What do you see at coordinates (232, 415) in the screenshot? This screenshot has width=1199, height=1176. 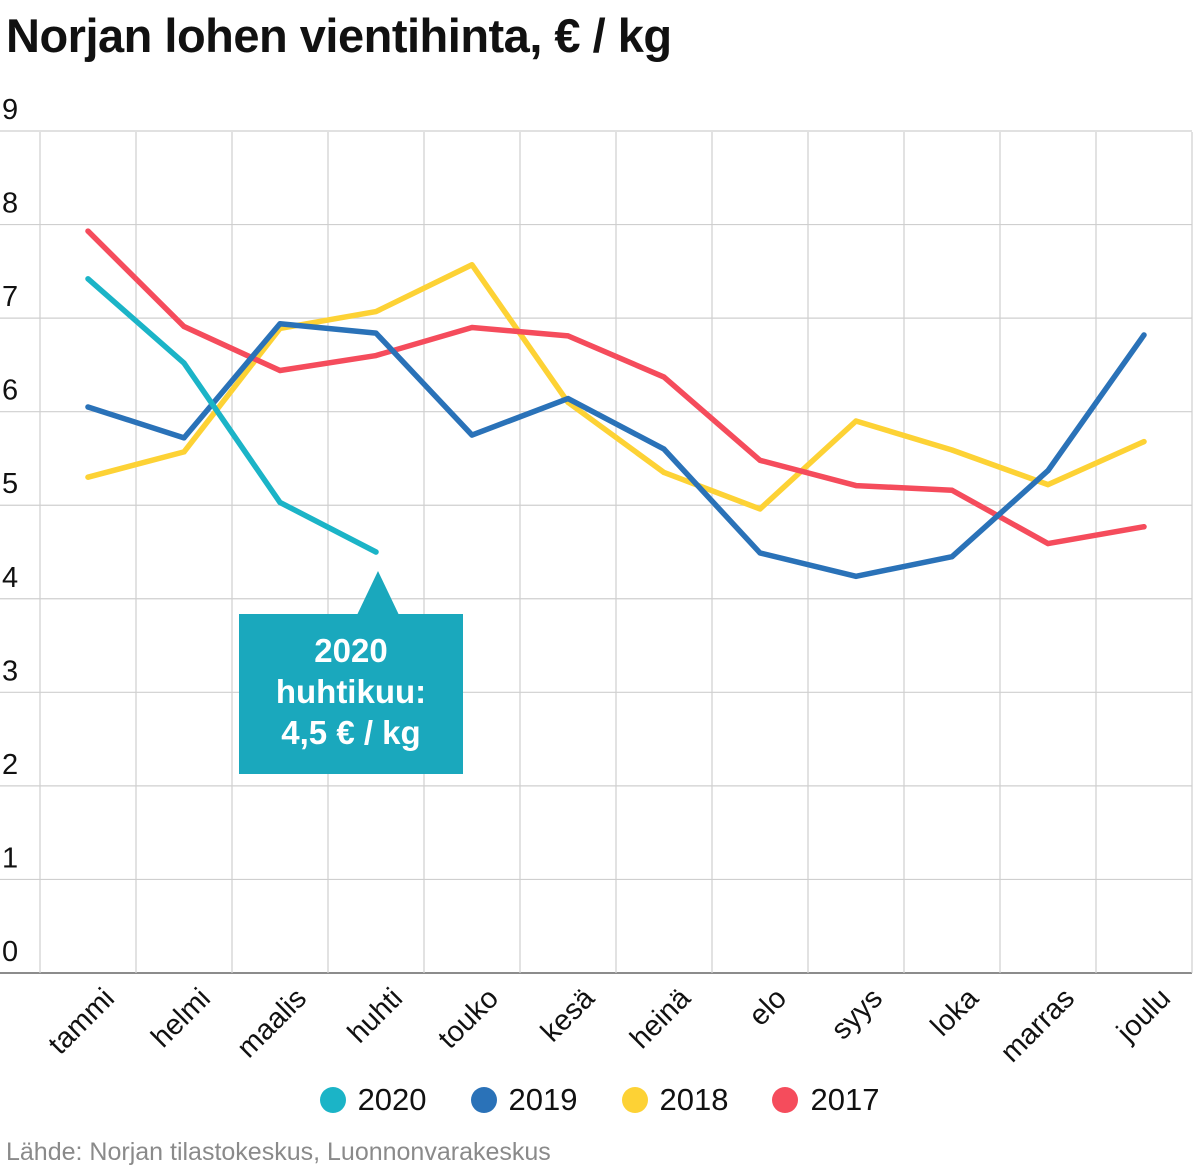 I see `series-line-2020` at bounding box center [232, 415].